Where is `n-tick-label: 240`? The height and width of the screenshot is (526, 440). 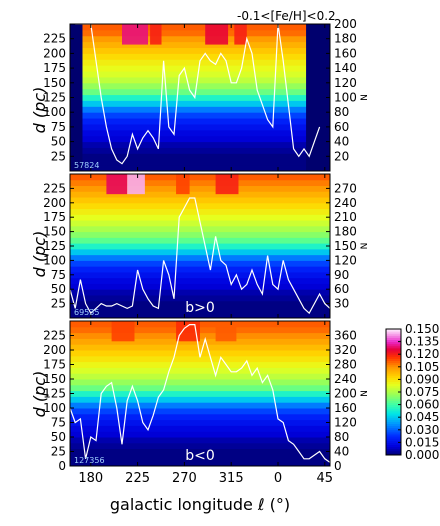 n-tick-label: 240 is located at coordinates (345, 379).